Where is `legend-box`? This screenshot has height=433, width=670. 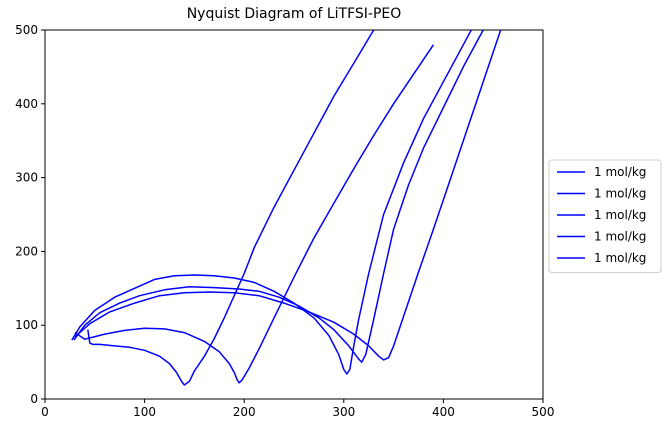 legend-box is located at coordinates (605, 216).